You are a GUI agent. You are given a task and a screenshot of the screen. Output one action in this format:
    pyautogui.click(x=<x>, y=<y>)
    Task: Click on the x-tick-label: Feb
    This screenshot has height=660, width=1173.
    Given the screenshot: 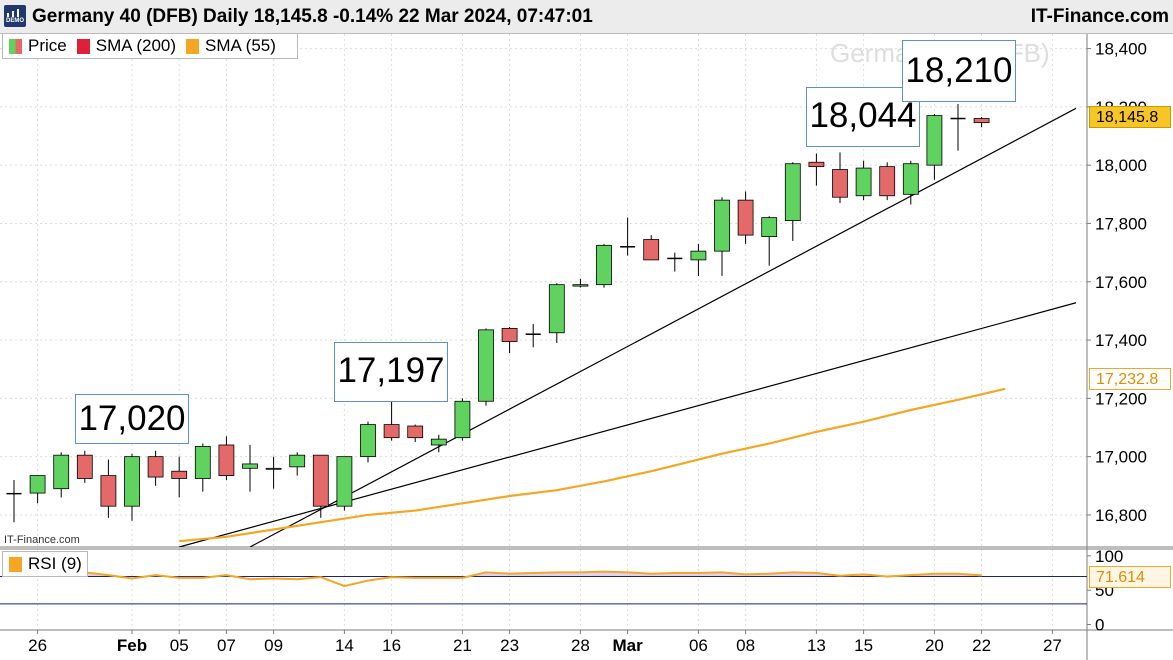 What is the action you would take?
    pyautogui.click(x=132, y=645)
    